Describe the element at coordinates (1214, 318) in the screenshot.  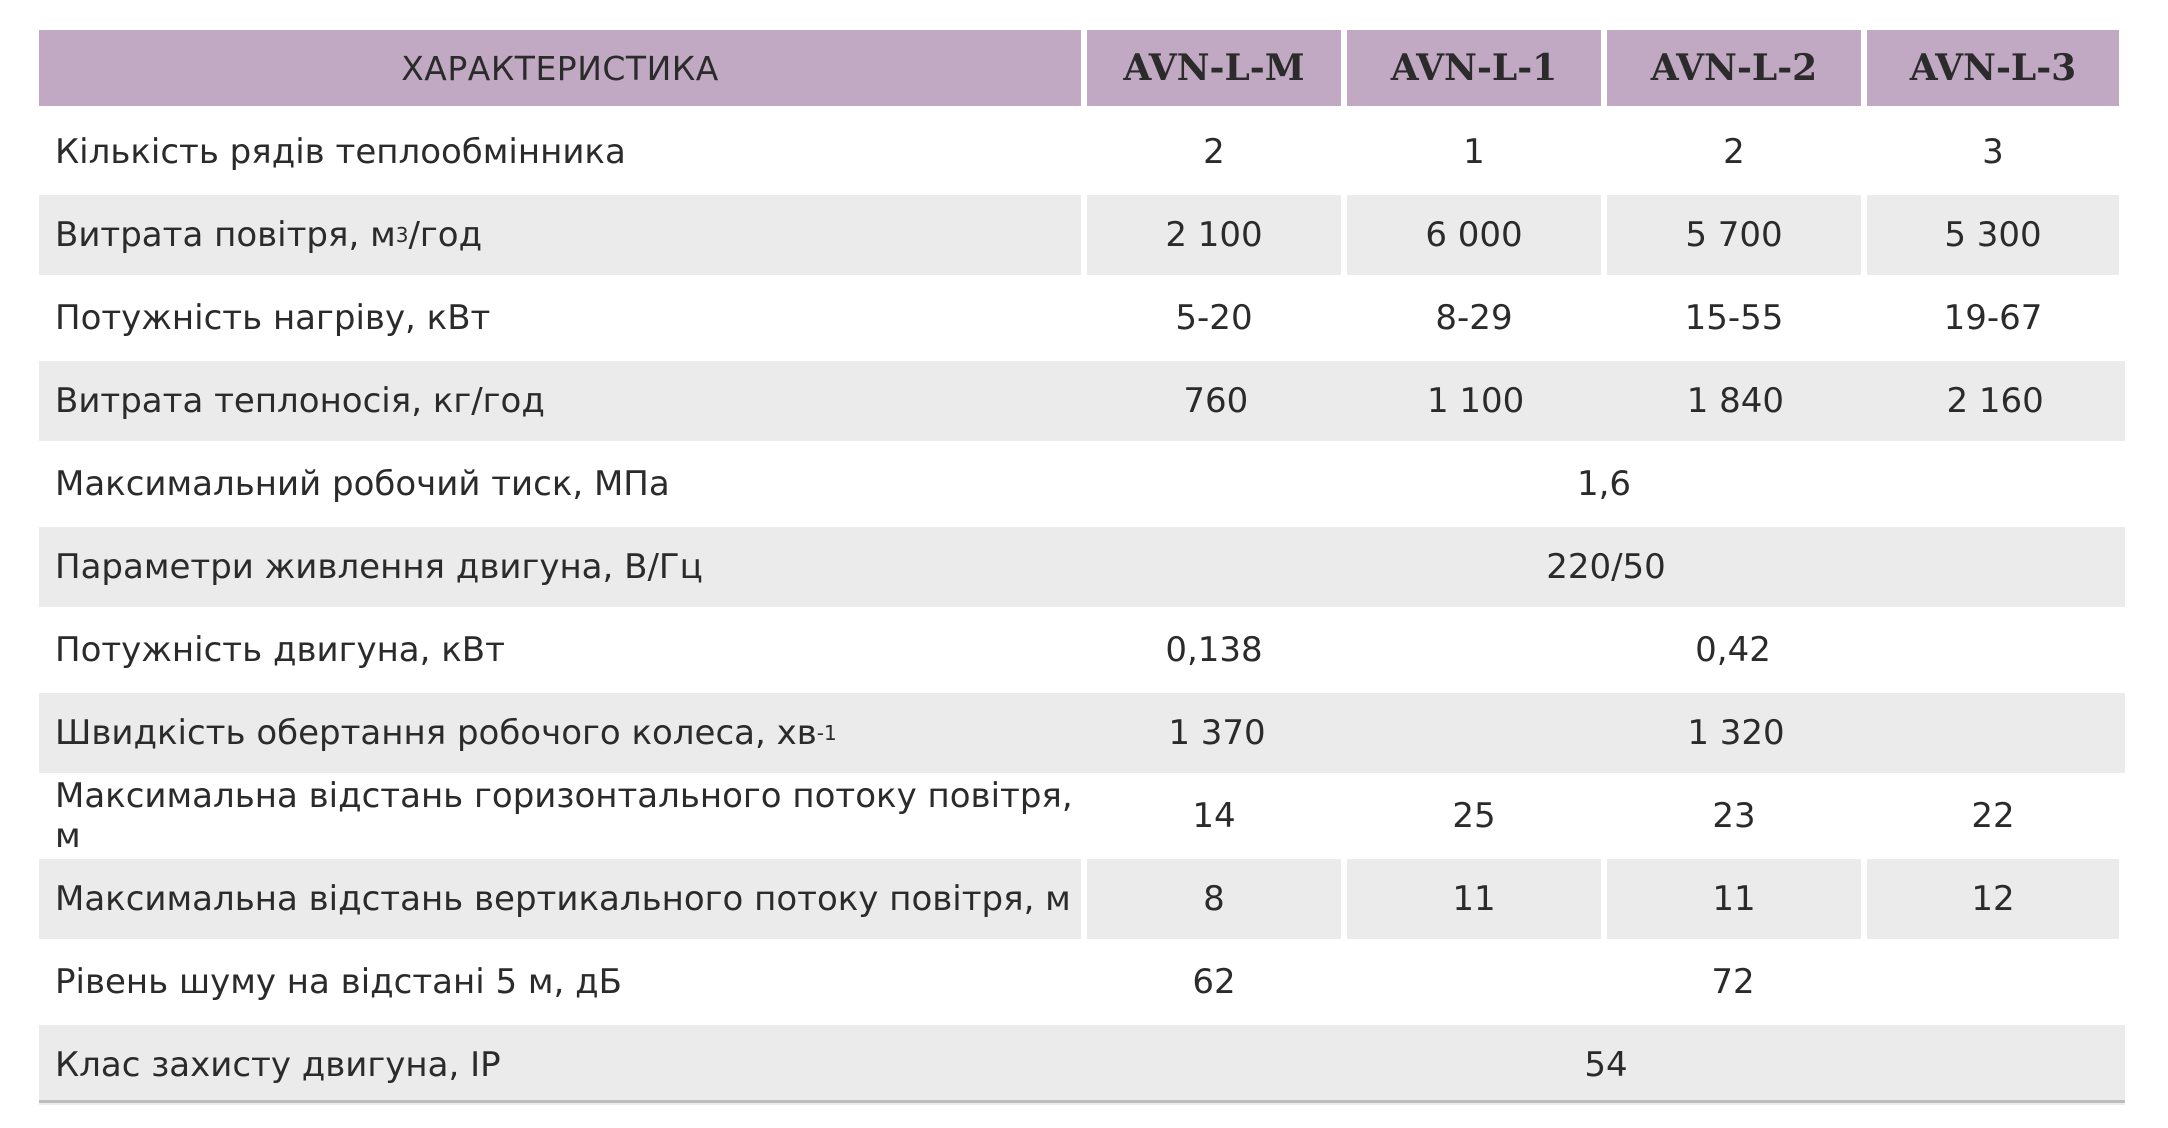
I see `cell-value: 5-20` at that location.